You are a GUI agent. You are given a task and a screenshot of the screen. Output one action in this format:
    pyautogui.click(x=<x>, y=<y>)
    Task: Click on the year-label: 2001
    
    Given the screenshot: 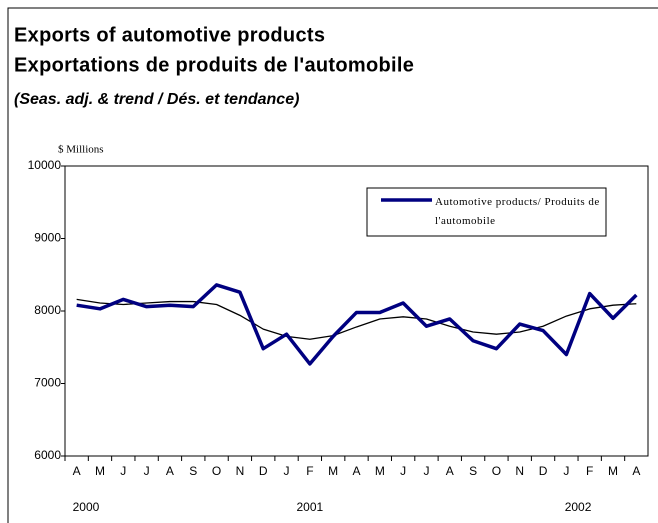 What is the action you would take?
    pyautogui.click(x=310, y=507)
    